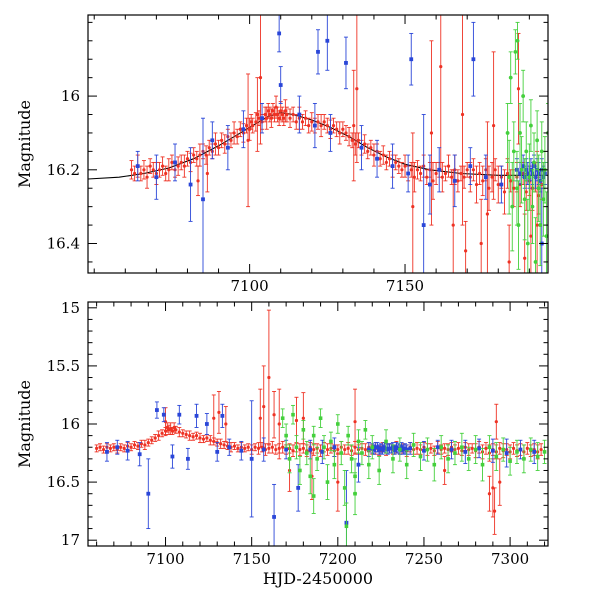 This screenshot has height=600, width=600. Describe the element at coordinates (63, 366) in the screenshot. I see `bottom-ytick-label: 15.5` at that location.